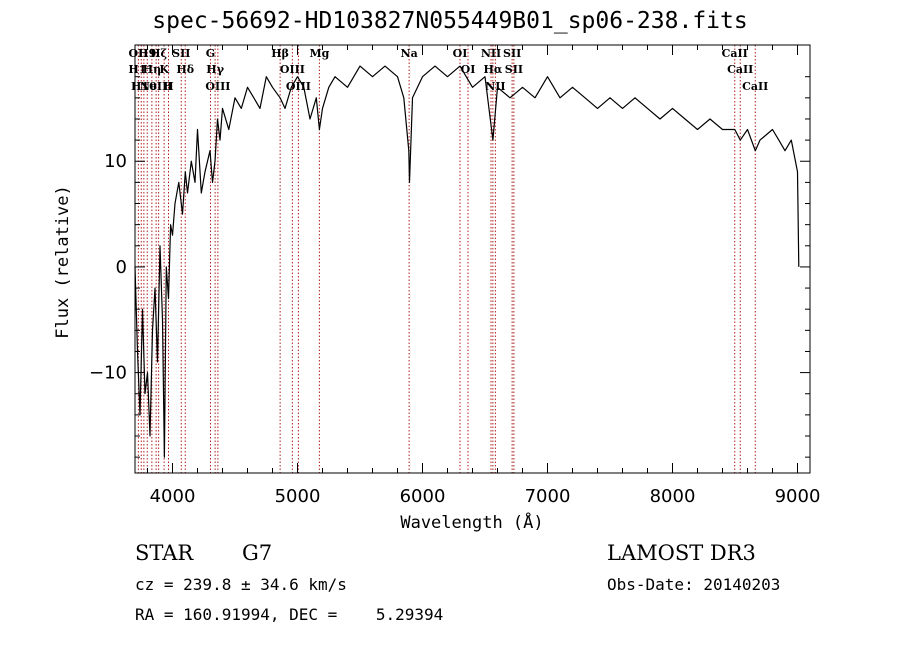  Describe the element at coordinates (681, 553) in the screenshot. I see `survey-name: LAMOST DR3` at that location.